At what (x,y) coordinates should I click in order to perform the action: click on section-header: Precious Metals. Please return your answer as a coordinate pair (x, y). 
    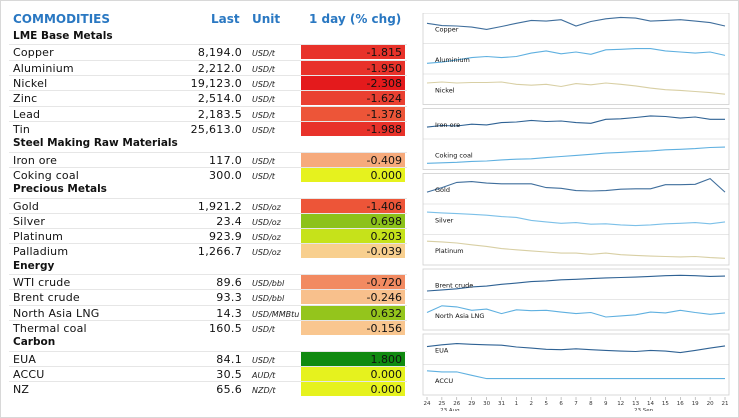
    Looking at the image, I should click on (60, 189).